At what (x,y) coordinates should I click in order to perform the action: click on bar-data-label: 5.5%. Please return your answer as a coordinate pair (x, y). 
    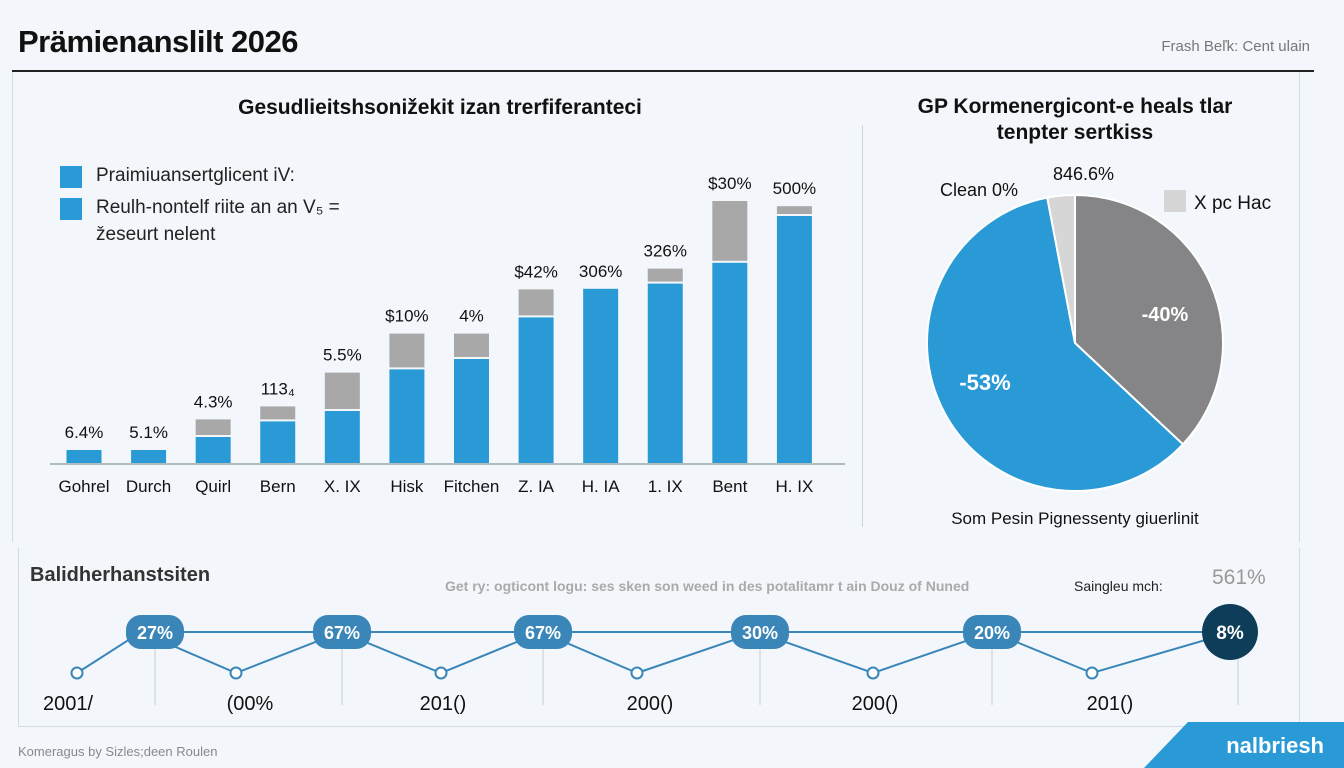
    Looking at the image, I should click on (342, 355).